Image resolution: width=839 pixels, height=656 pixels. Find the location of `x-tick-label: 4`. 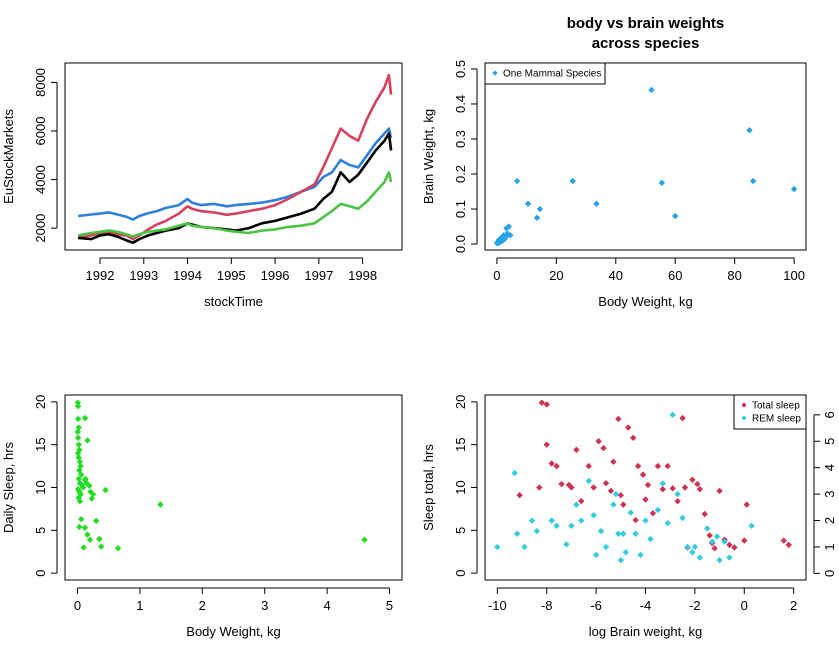

x-tick-label: 4 is located at coordinates (326, 605).